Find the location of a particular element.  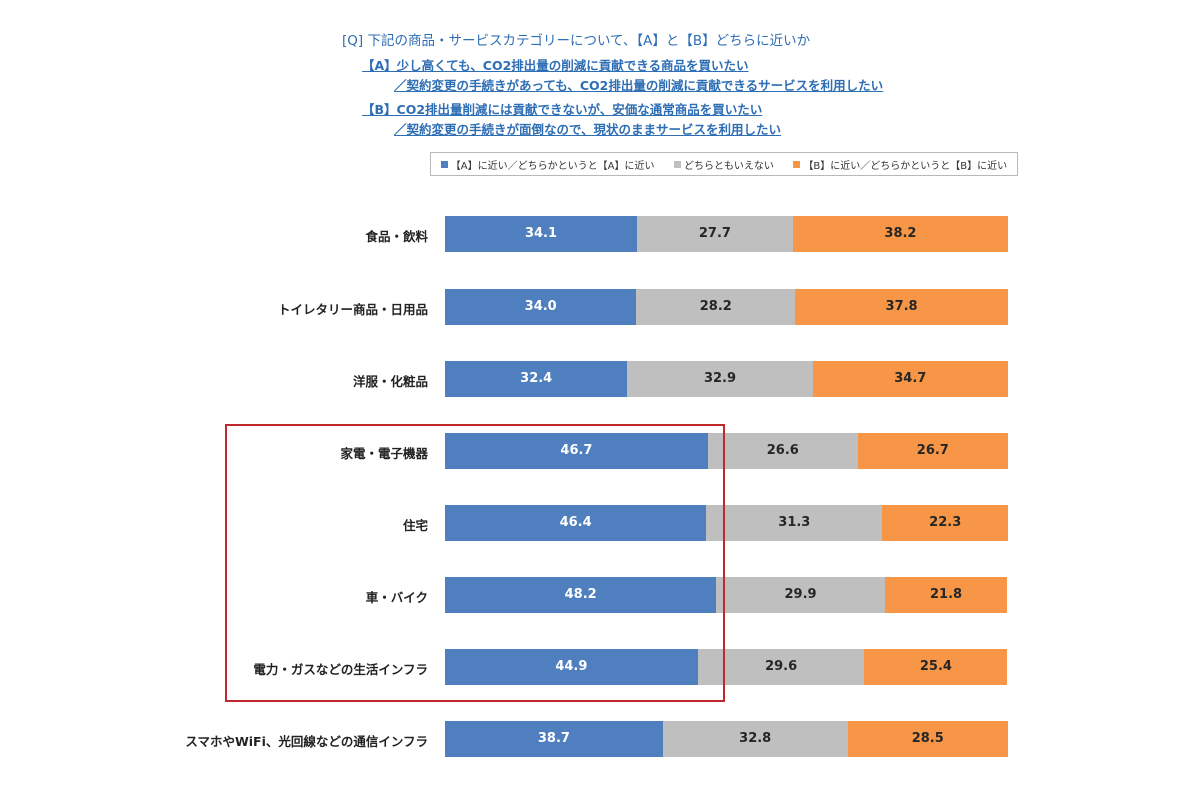

value-label: 32.8 is located at coordinates (755, 738).